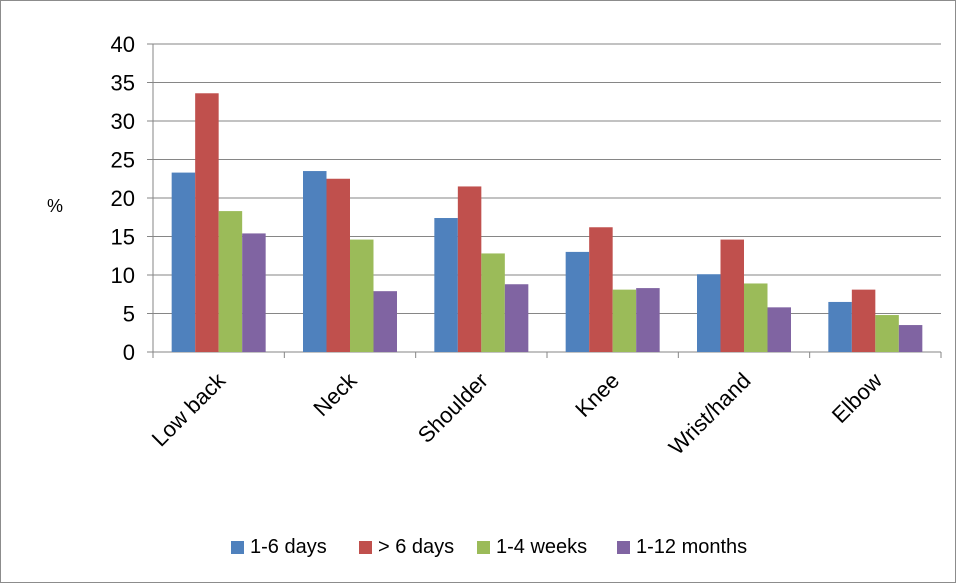 The width and height of the screenshot is (956, 583). I want to click on y-tick-label: 25, so click(123, 160).